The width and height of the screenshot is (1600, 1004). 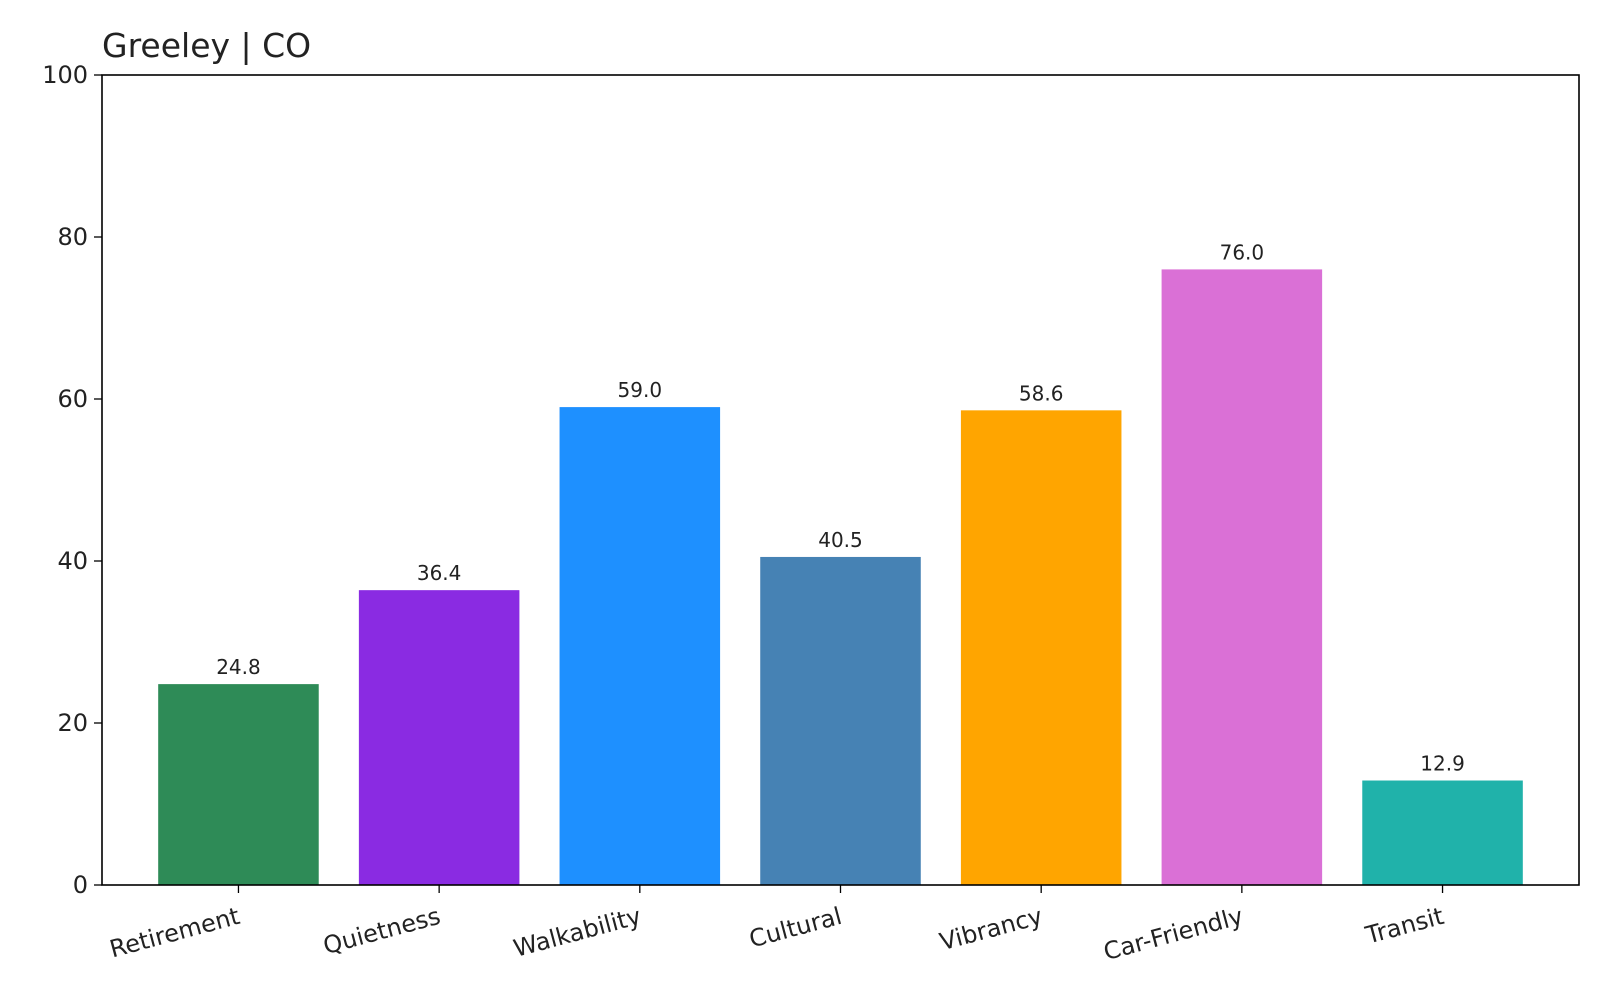 What do you see at coordinates (72, 399) in the screenshot?
I see `y-tick-label-60: 60` at bounding box center [72, 399].